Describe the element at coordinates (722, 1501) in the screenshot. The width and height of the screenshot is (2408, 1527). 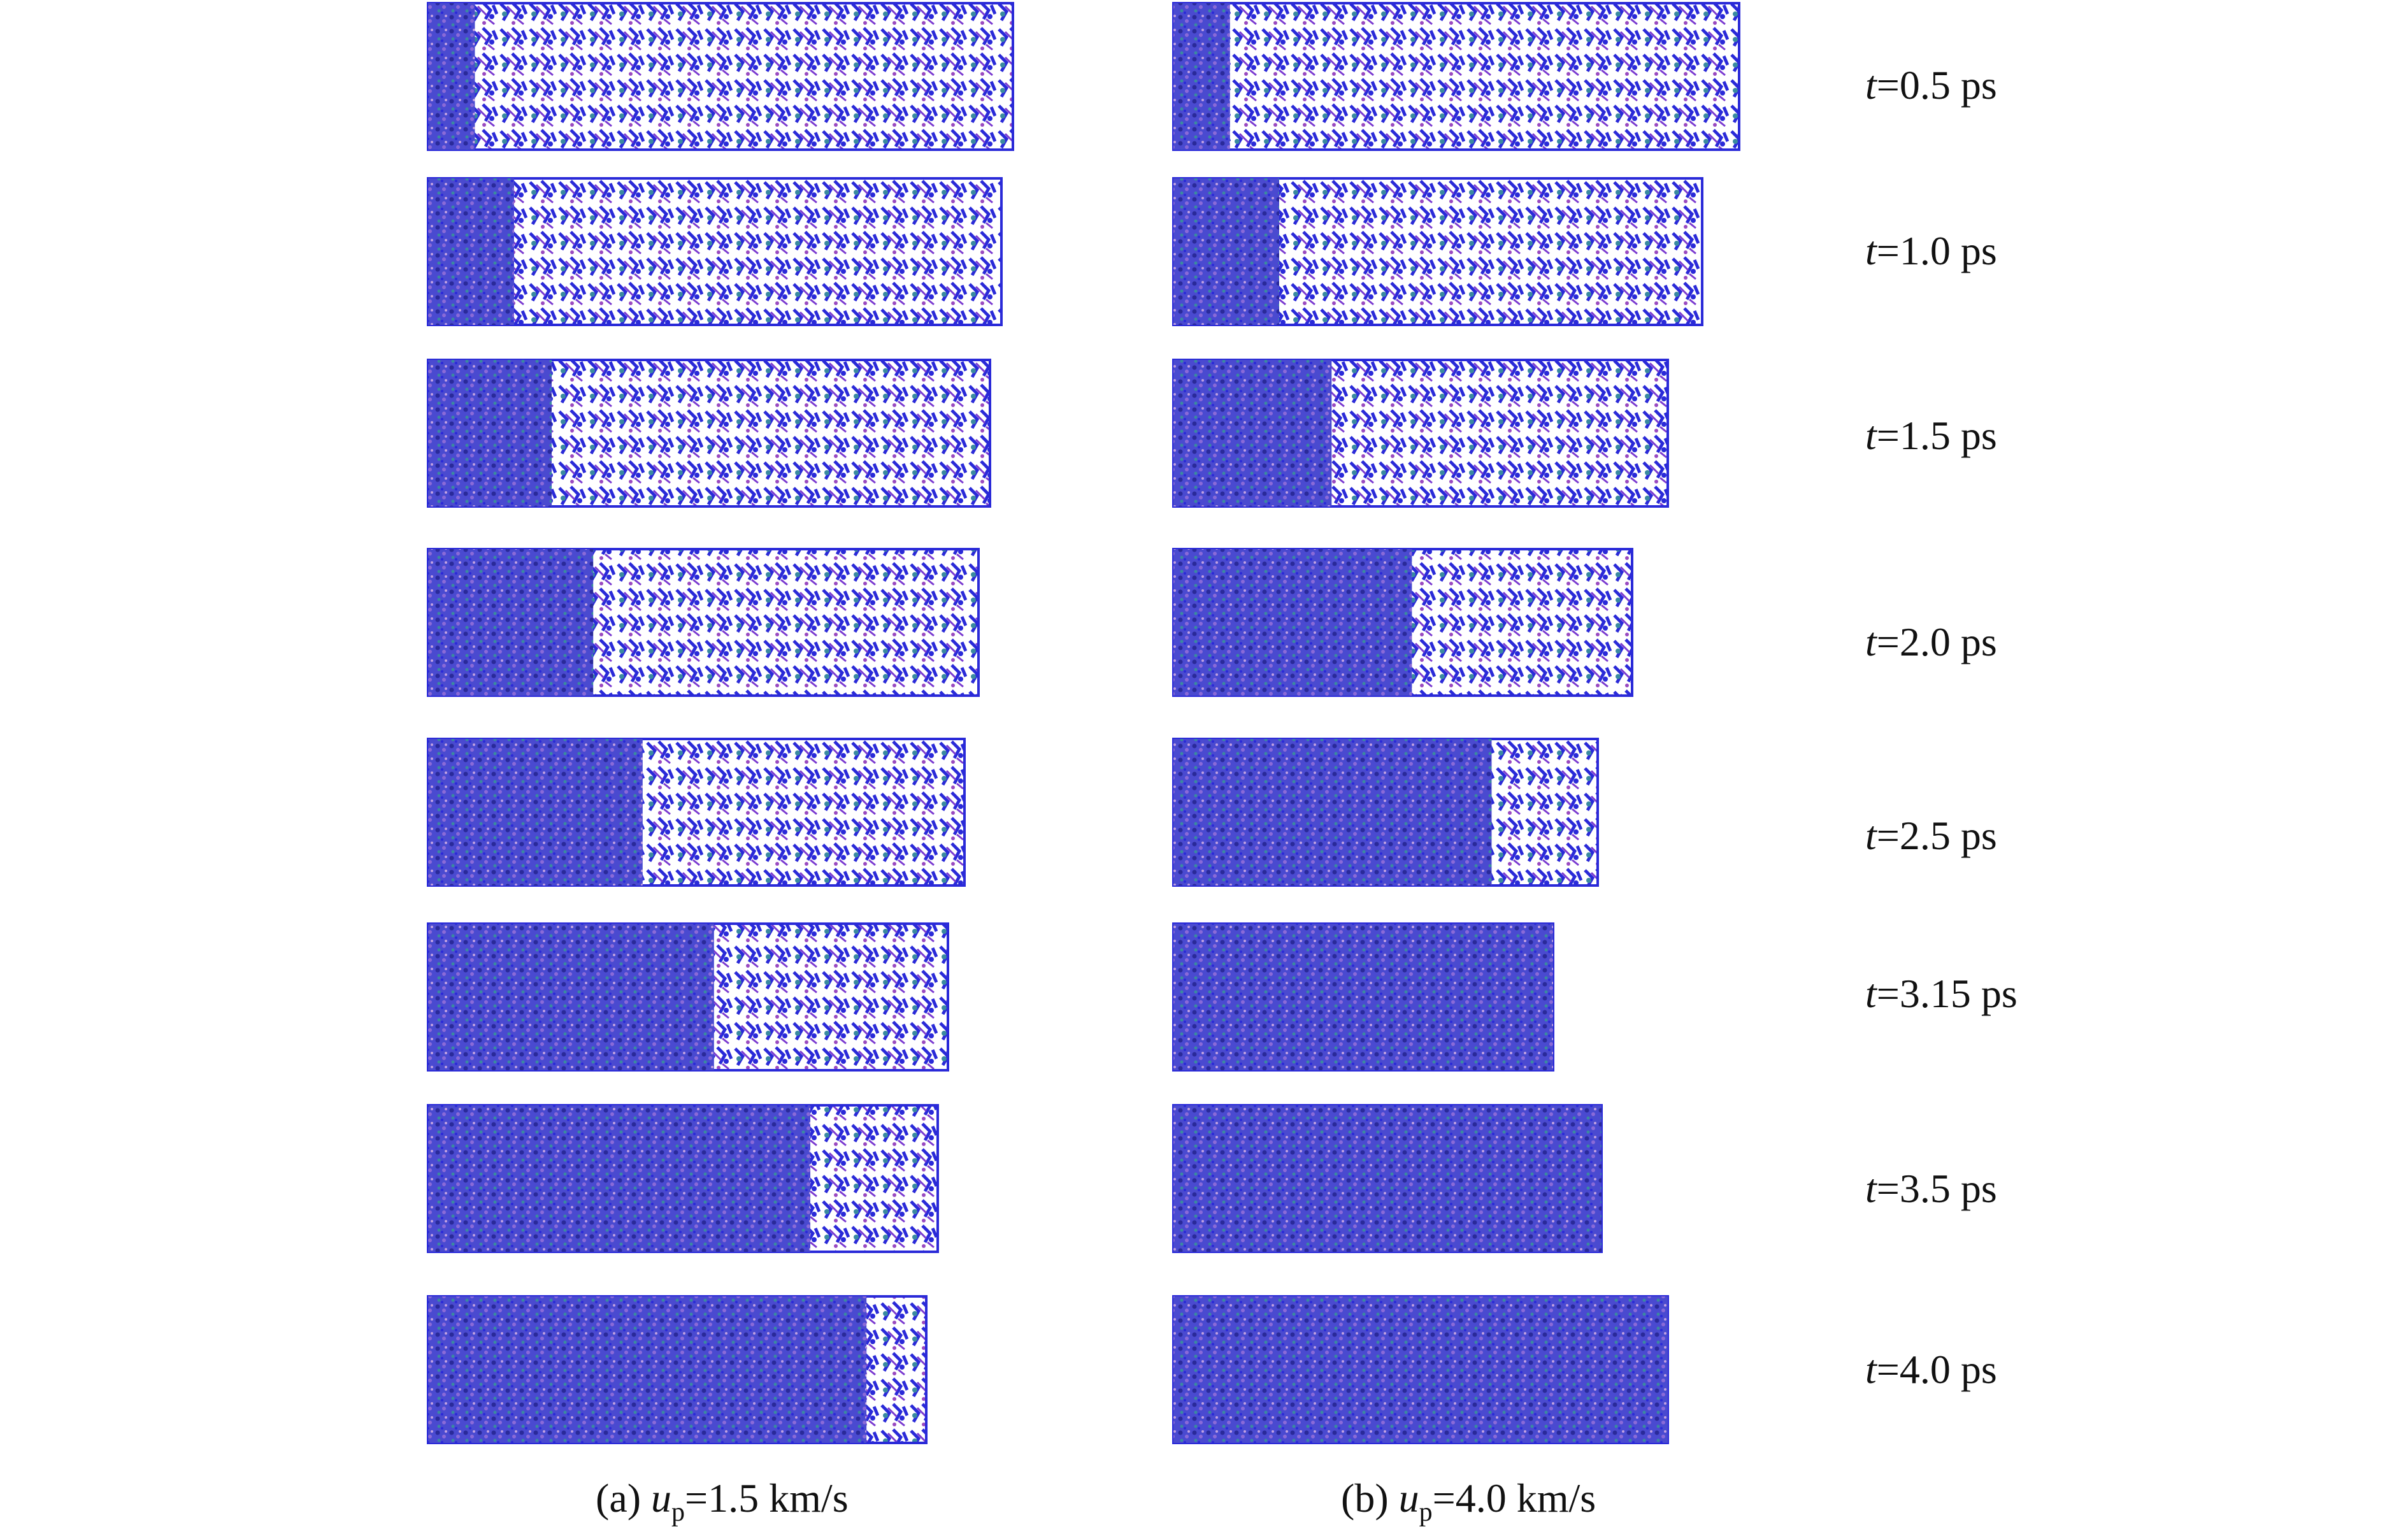
I see `caption-a: (a) up=1.5 km/s` at that location.